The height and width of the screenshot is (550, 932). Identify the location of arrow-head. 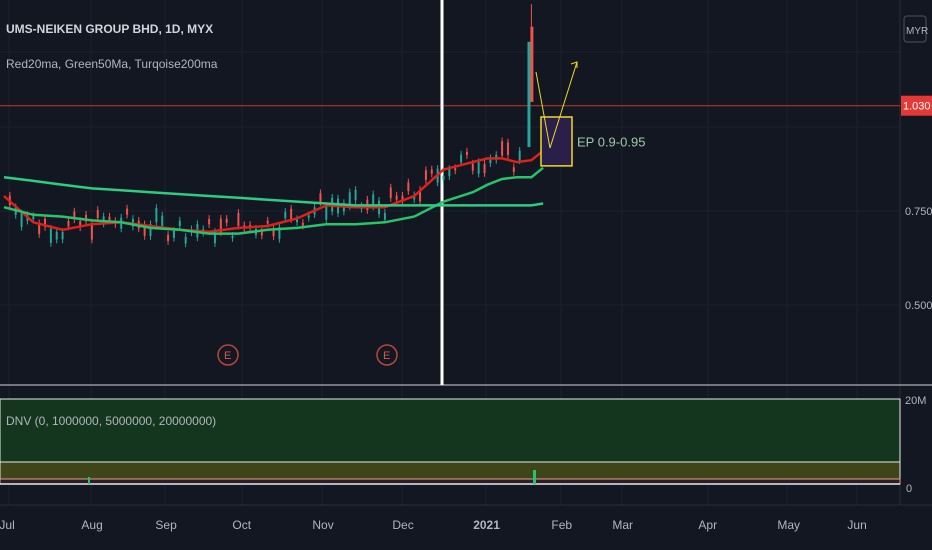
(574, 64).